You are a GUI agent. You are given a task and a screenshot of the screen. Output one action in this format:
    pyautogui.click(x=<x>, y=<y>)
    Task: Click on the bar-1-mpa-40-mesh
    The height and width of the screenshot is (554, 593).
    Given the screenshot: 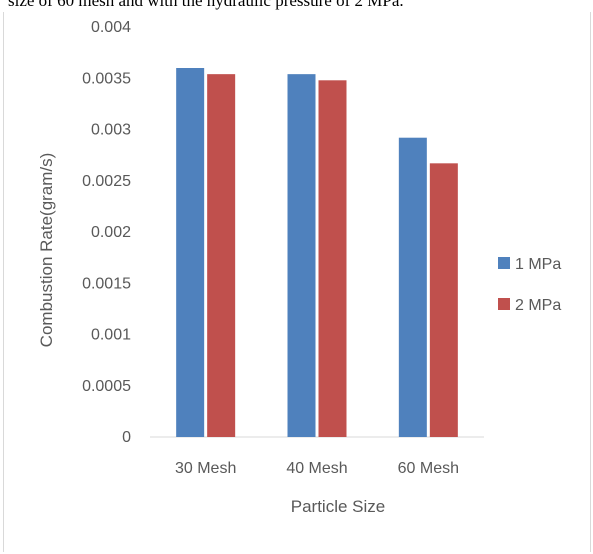 What is the action you would take?
    pyautogui.click(x=301, y=256)
    